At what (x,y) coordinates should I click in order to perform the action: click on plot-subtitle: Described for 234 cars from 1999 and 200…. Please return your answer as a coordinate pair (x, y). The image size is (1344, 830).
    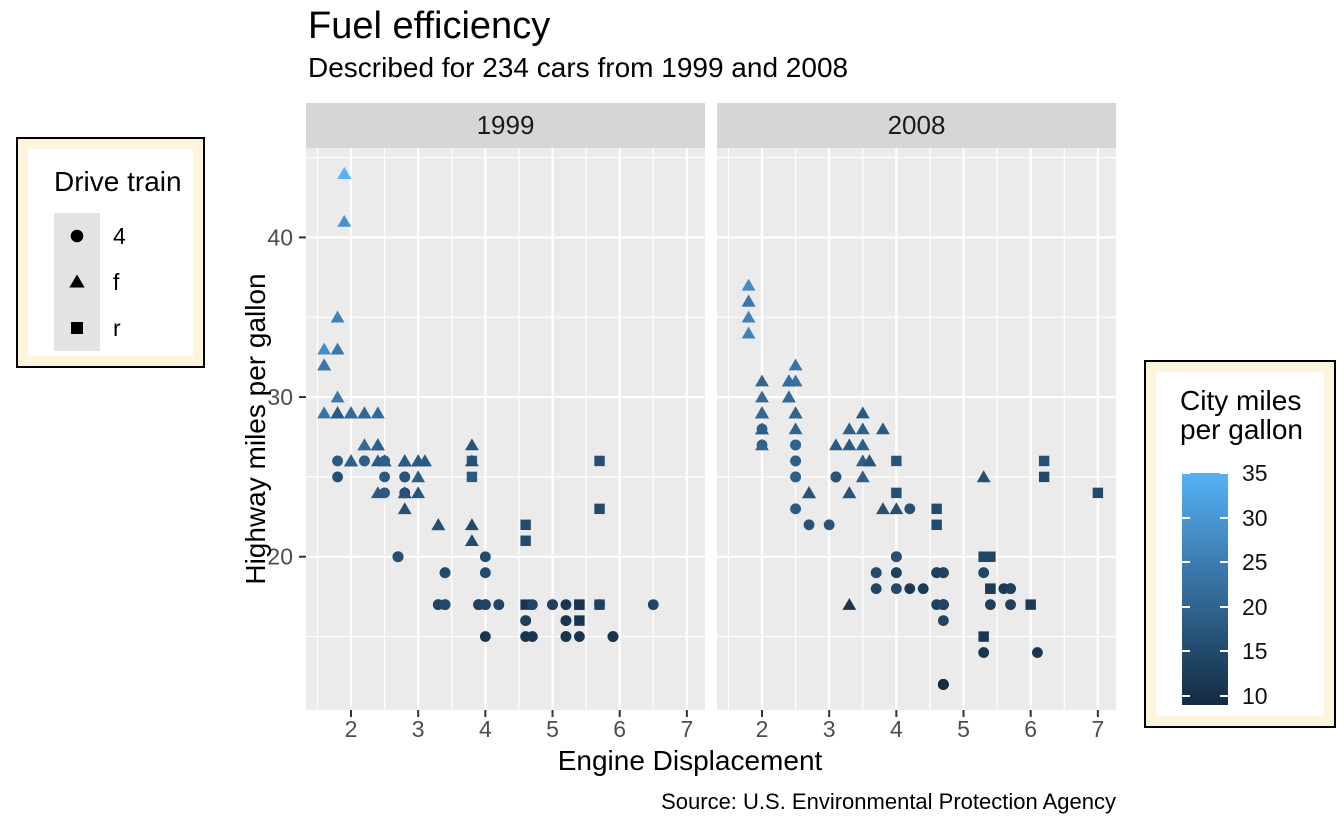
    Looking at the image, I should click on (578, 67).